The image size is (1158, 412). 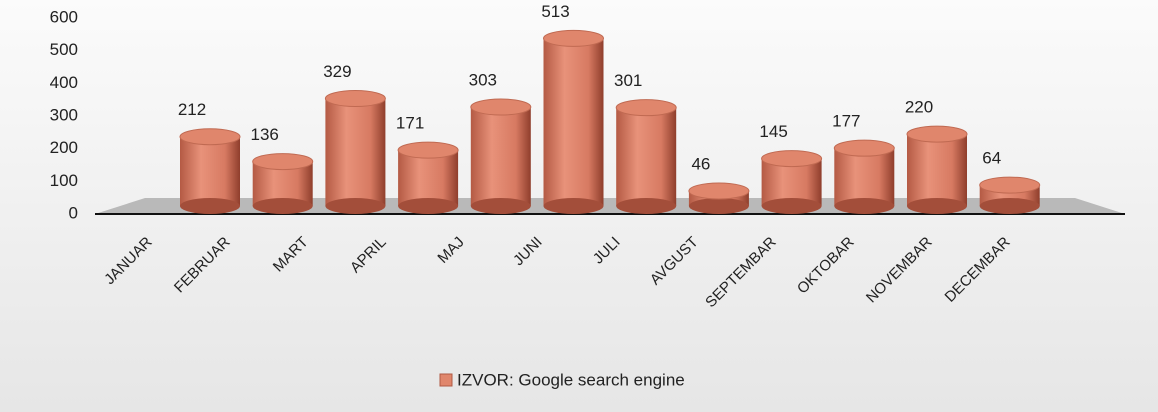 What do you see at coordinates (571, 379) in the screenshot?
I see `legend-label: IZVOR: Google search engine` at bounding box center [571, 379].